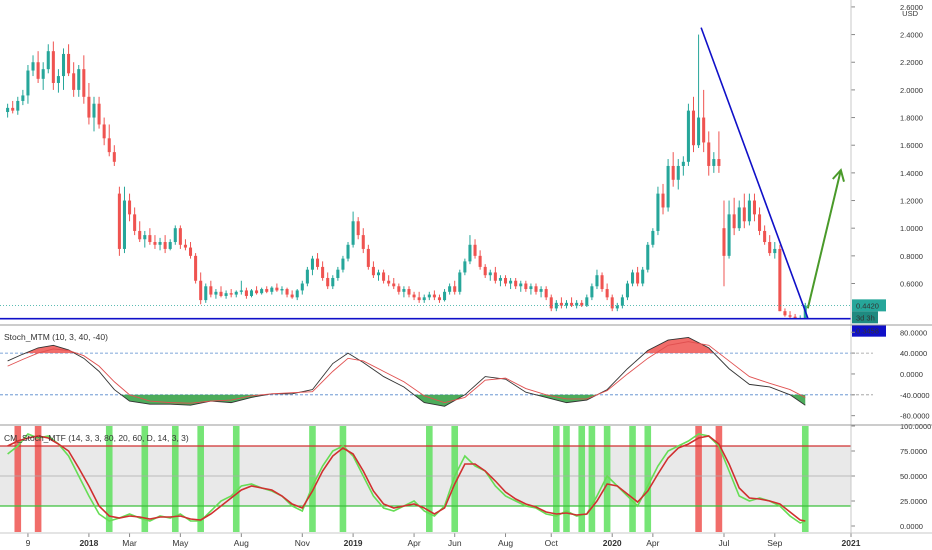 This screenshot has width=932, height=550. What do you see at coordinates (913, 451) in the screenshot?
I see `cm-stoch-tick-label: 75.0000` at bounding box center [913, 451].